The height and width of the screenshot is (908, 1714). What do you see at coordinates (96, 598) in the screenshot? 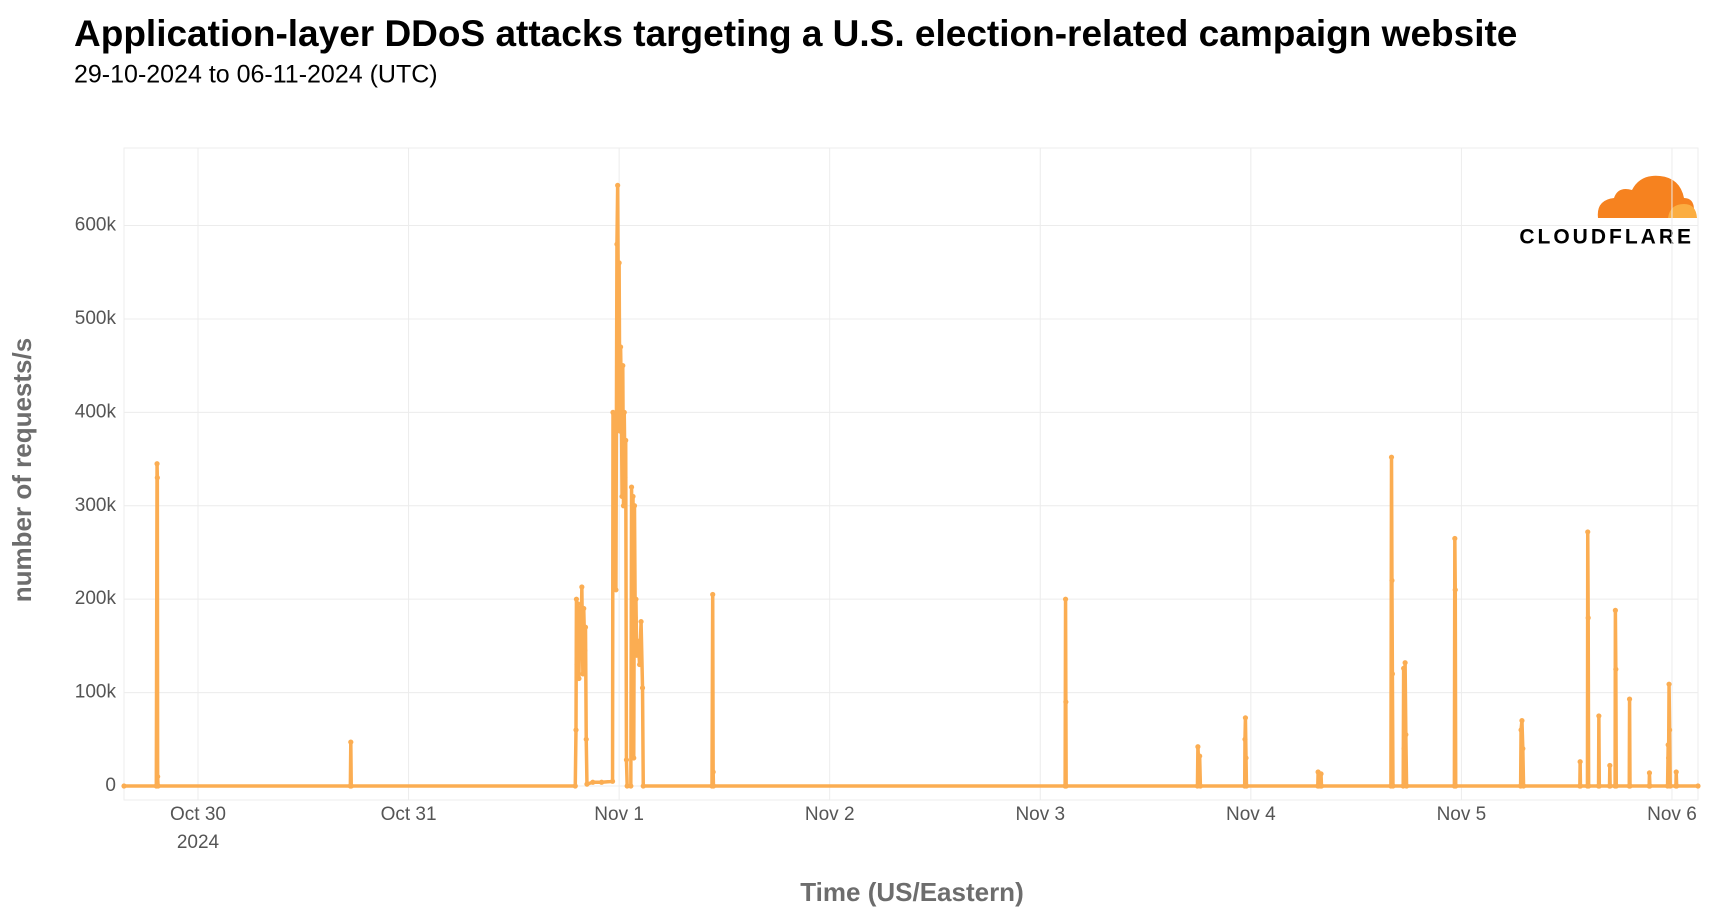
I see `y-tick-label: 200k` at bounding box center [96, 598].